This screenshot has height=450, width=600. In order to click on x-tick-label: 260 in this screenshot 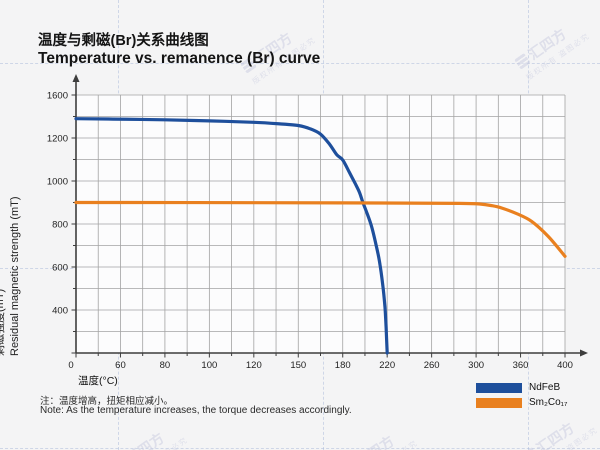, I will do `click(432, 365)`.